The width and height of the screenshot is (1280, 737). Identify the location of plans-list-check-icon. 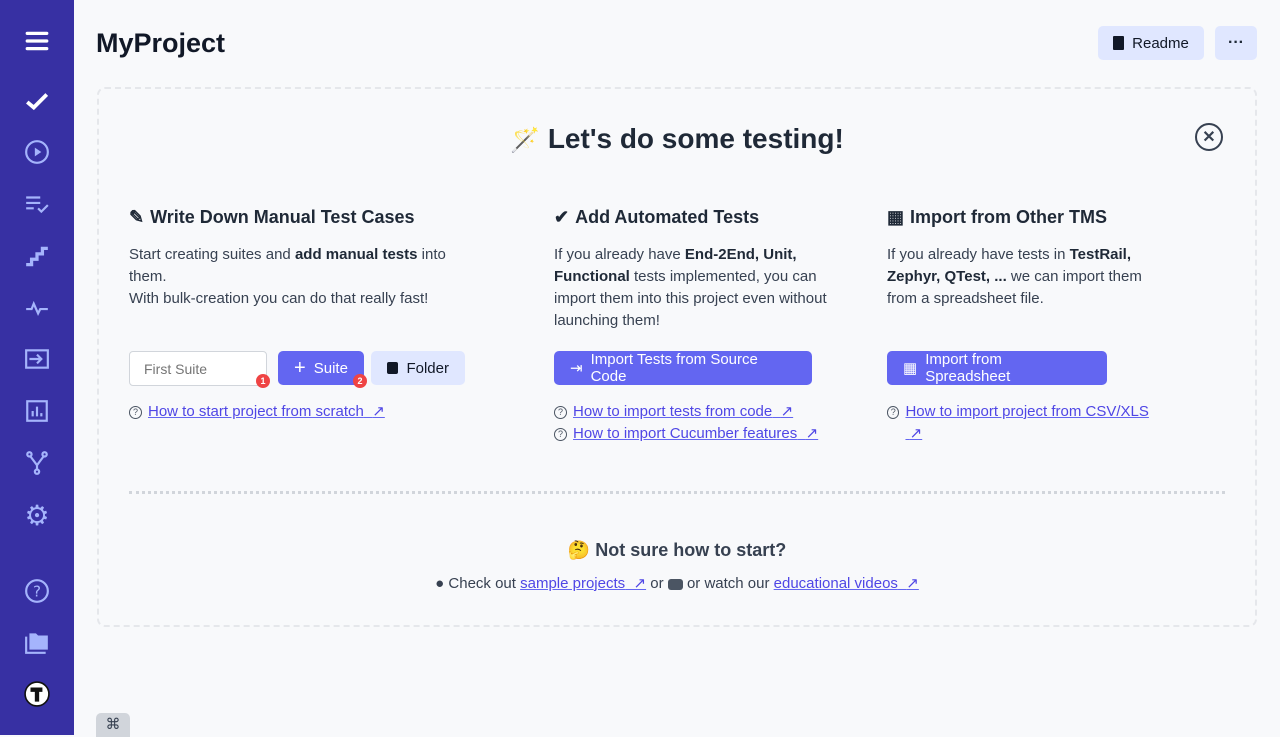
(37, 204).